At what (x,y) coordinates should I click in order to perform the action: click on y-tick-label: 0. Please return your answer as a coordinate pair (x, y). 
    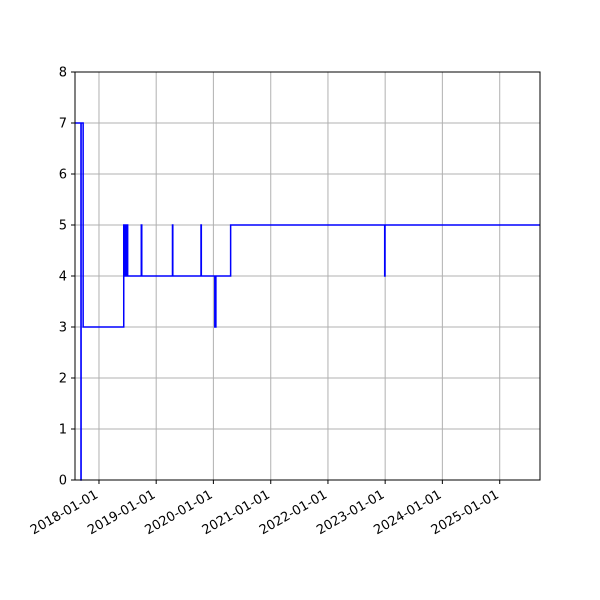
    Looking at the image, I should click on (63, 481).